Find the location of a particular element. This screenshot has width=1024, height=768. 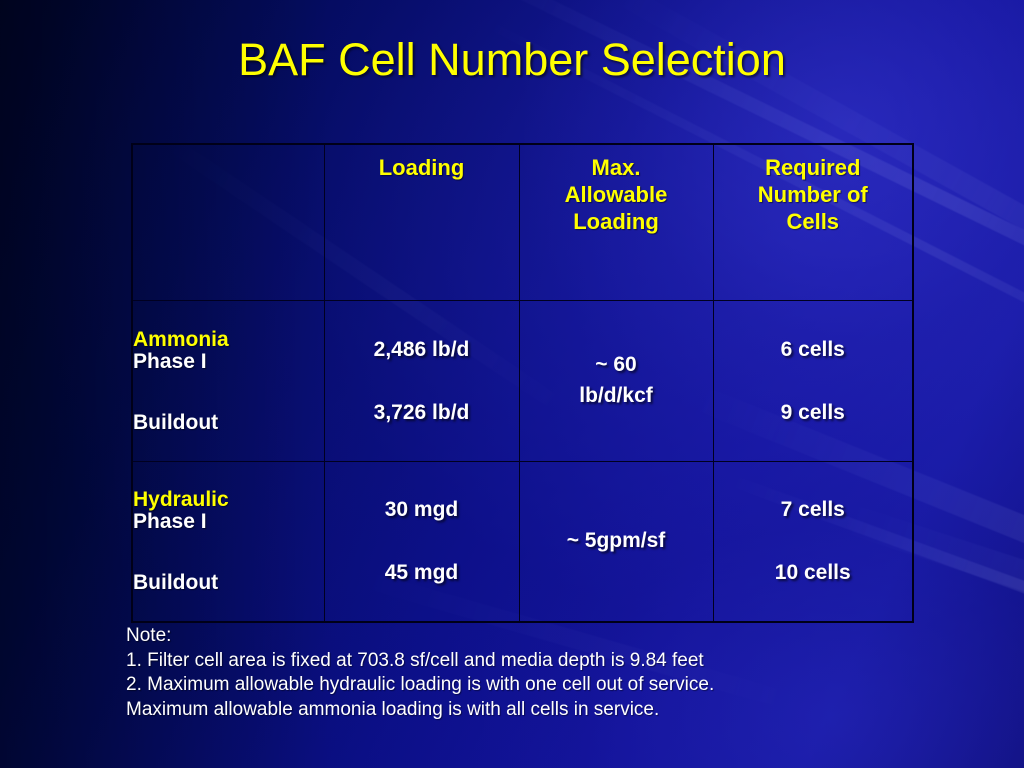

cell-ammonia-loading-buildout: 3,726 lb/d is located at coordinates (421, 412).